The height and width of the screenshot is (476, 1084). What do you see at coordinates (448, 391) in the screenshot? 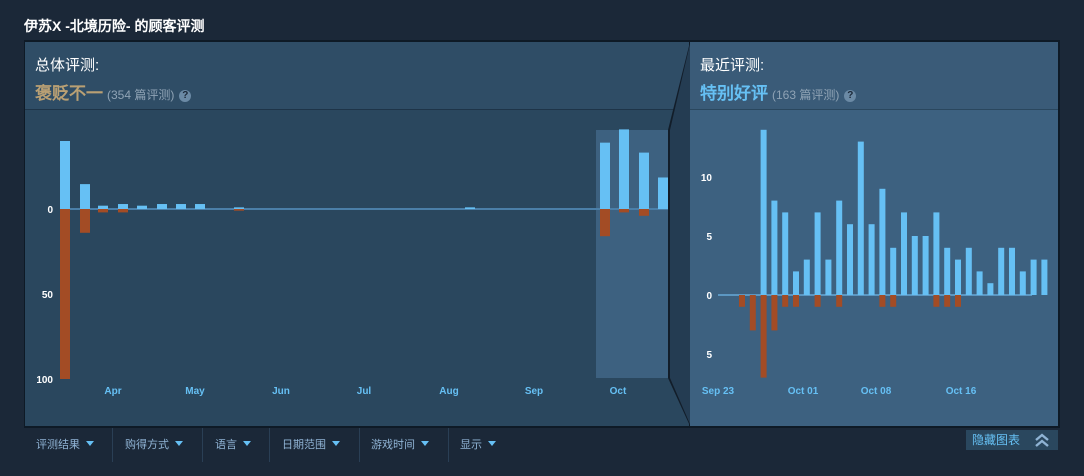
I see `x-tick-label: Aug` at bounding box center [448, 391].